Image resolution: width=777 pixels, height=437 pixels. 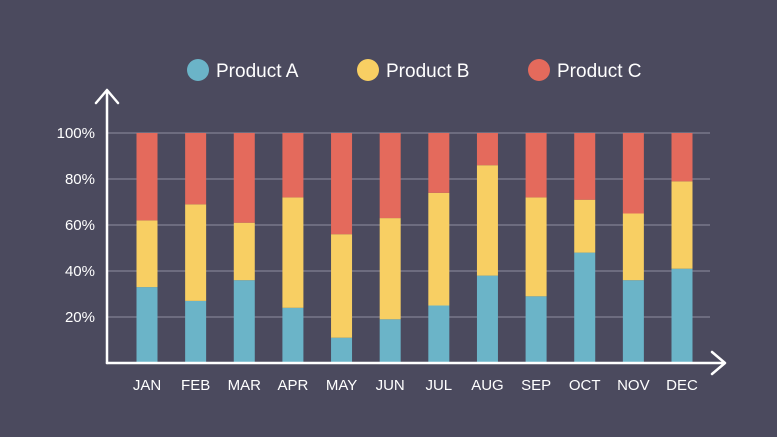 What do you see at coordinates (416, 363) in the screenshot?
I see `x-axis-arrow` at bounding box center [416, 363].